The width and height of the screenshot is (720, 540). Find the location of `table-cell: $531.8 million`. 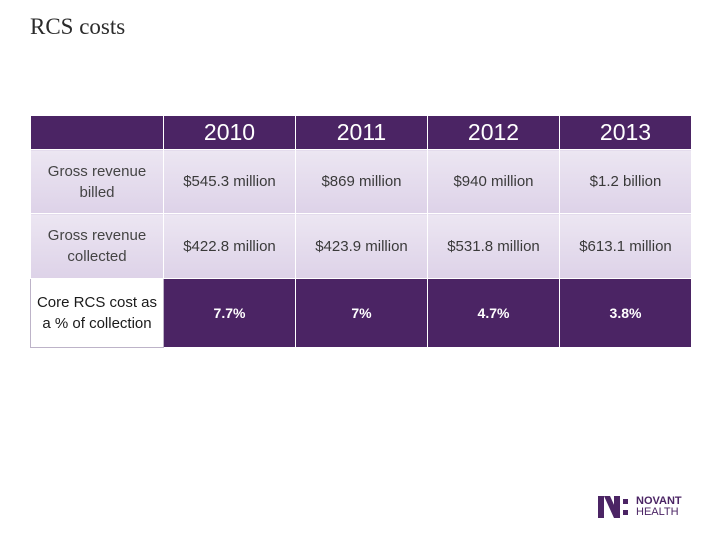

table-cell: $531.8 million is located at coordinates (493, 246).